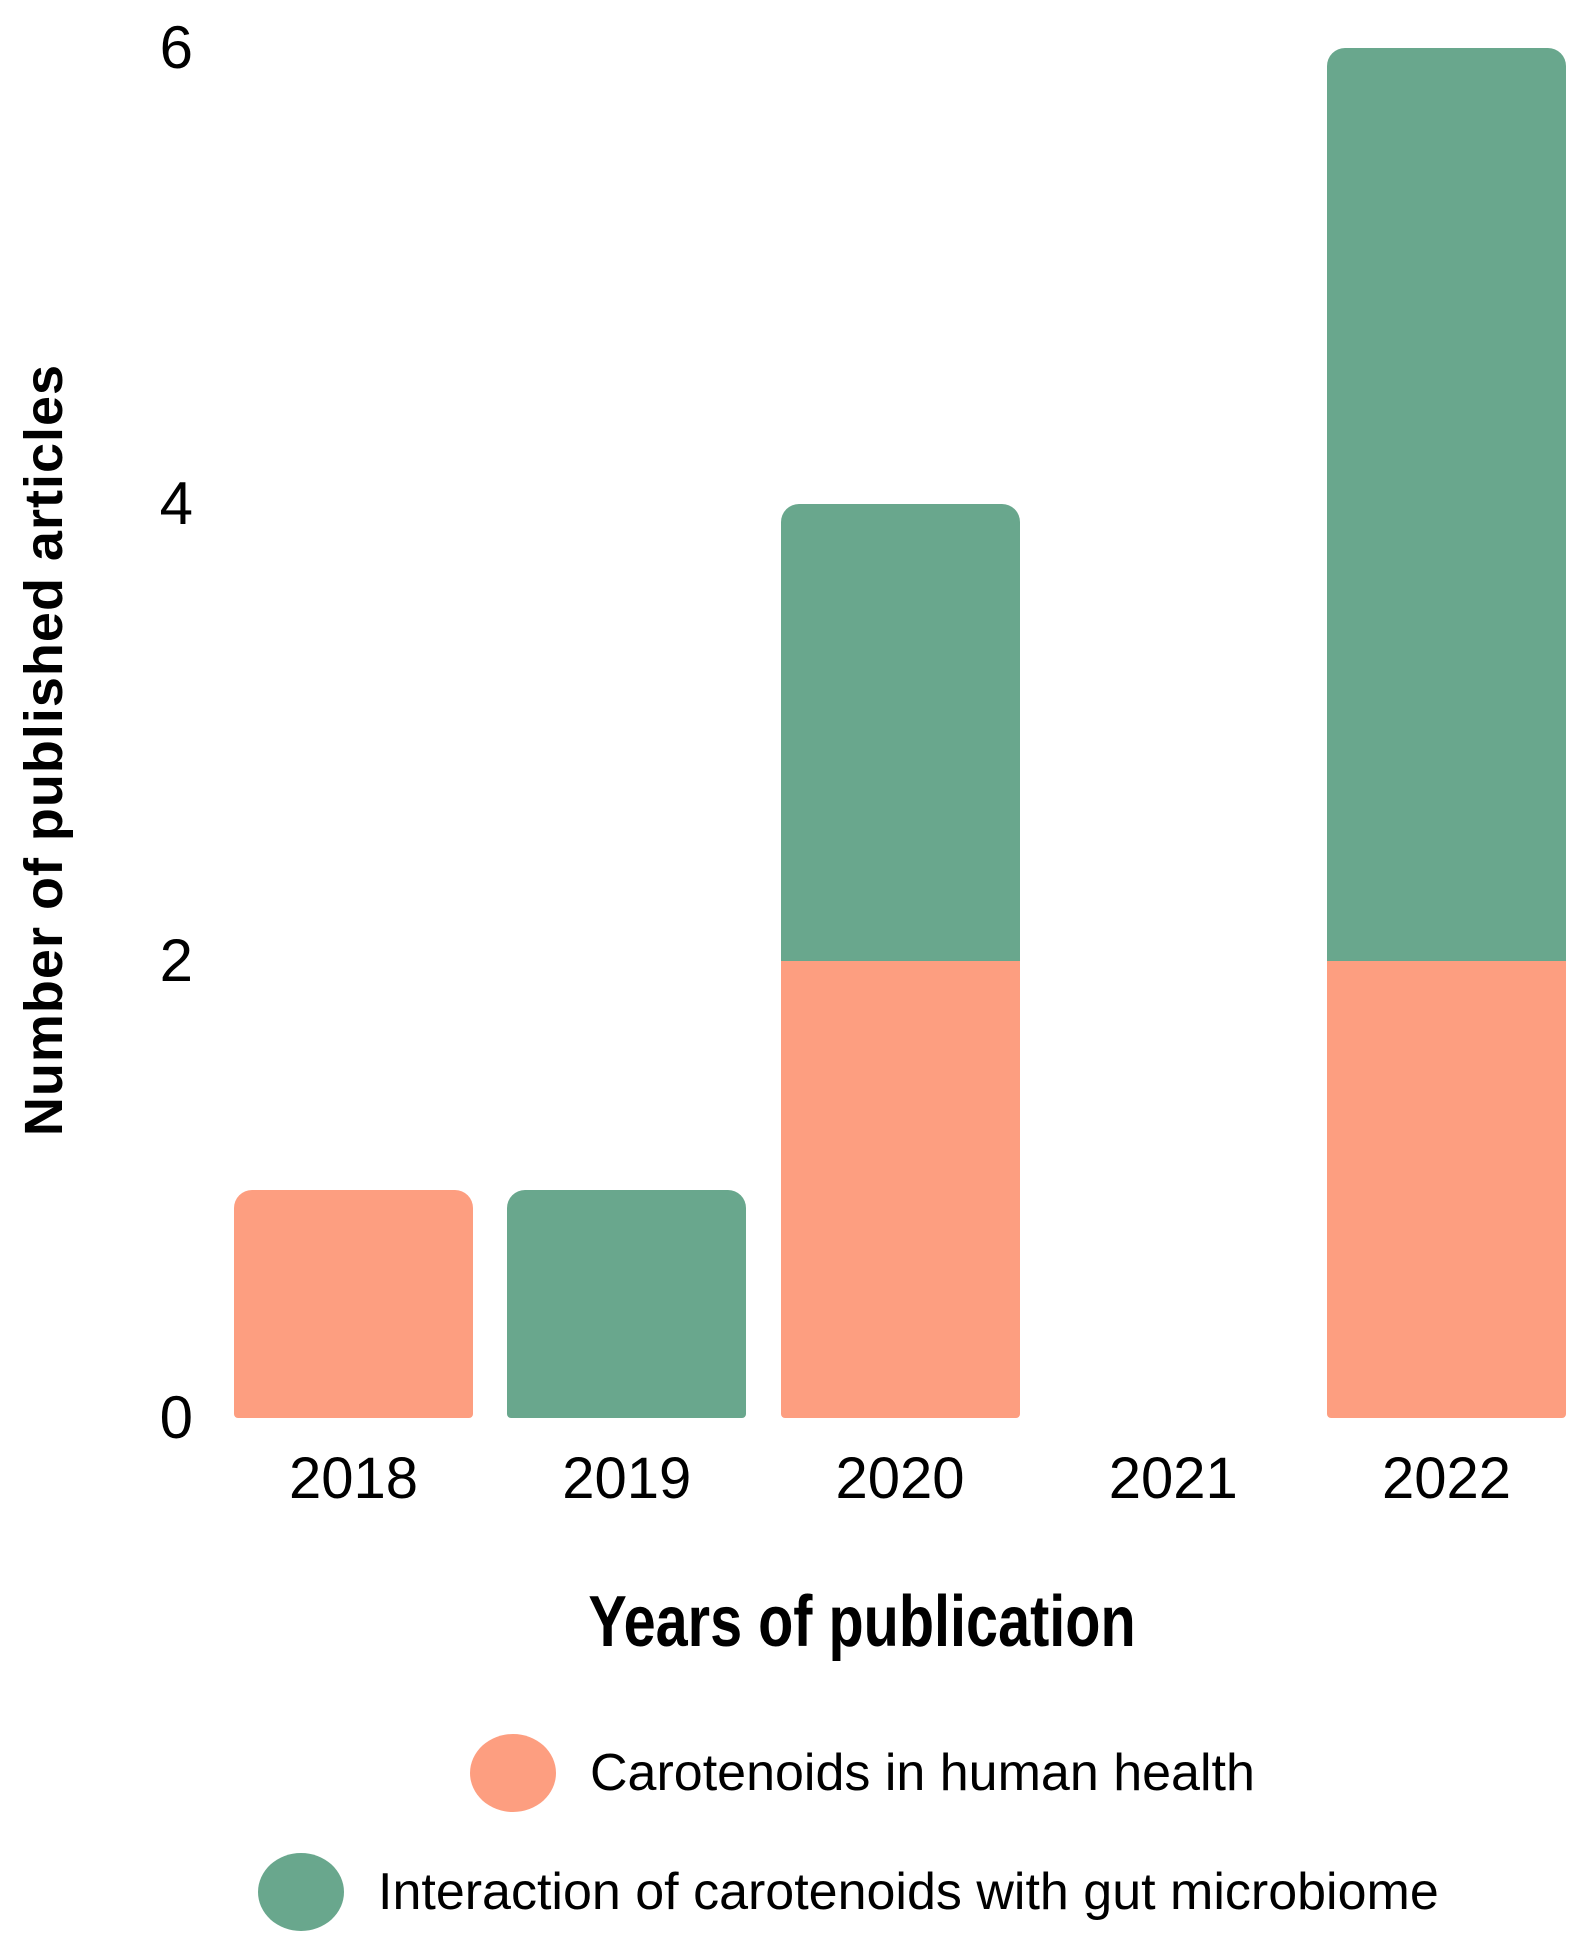 The height and width of the screenshot is (1957, 1593). What do you see at coordinates (176, 961) in the screenshot?
I see `y-tick-label: 2` at bounding box center [176, 961].